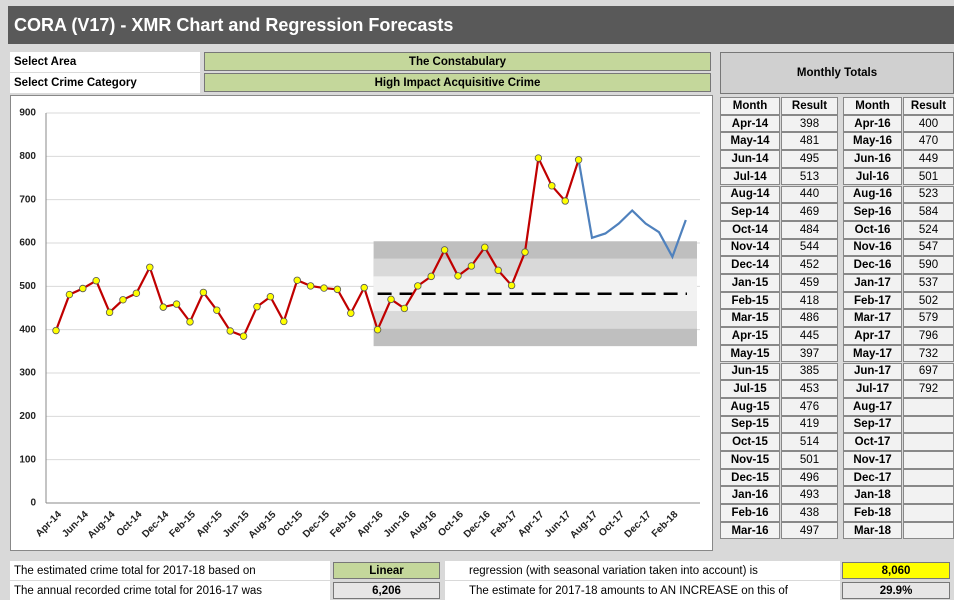 The height and width of the screenshot is (600, 954). I want to click on table-header: Month, so click(750, 106).